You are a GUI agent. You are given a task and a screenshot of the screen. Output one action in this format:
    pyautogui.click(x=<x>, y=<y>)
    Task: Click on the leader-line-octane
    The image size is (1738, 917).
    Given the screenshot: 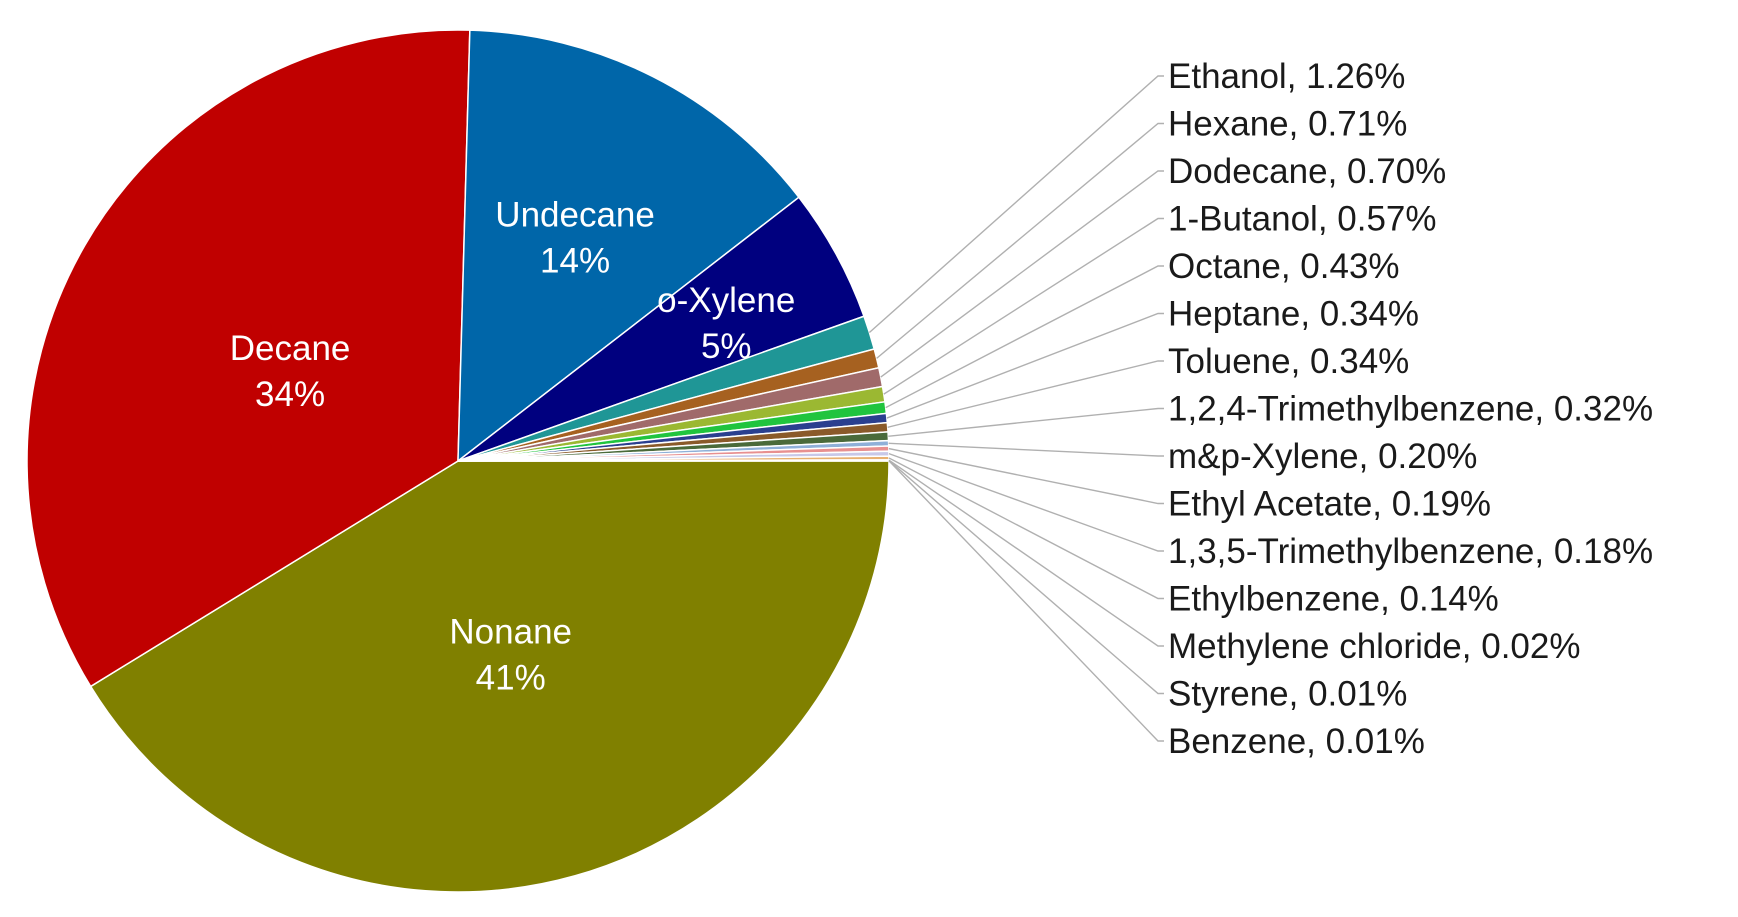 What is the action you would take?
    pyautogui.click(x=1024, y=337)
    